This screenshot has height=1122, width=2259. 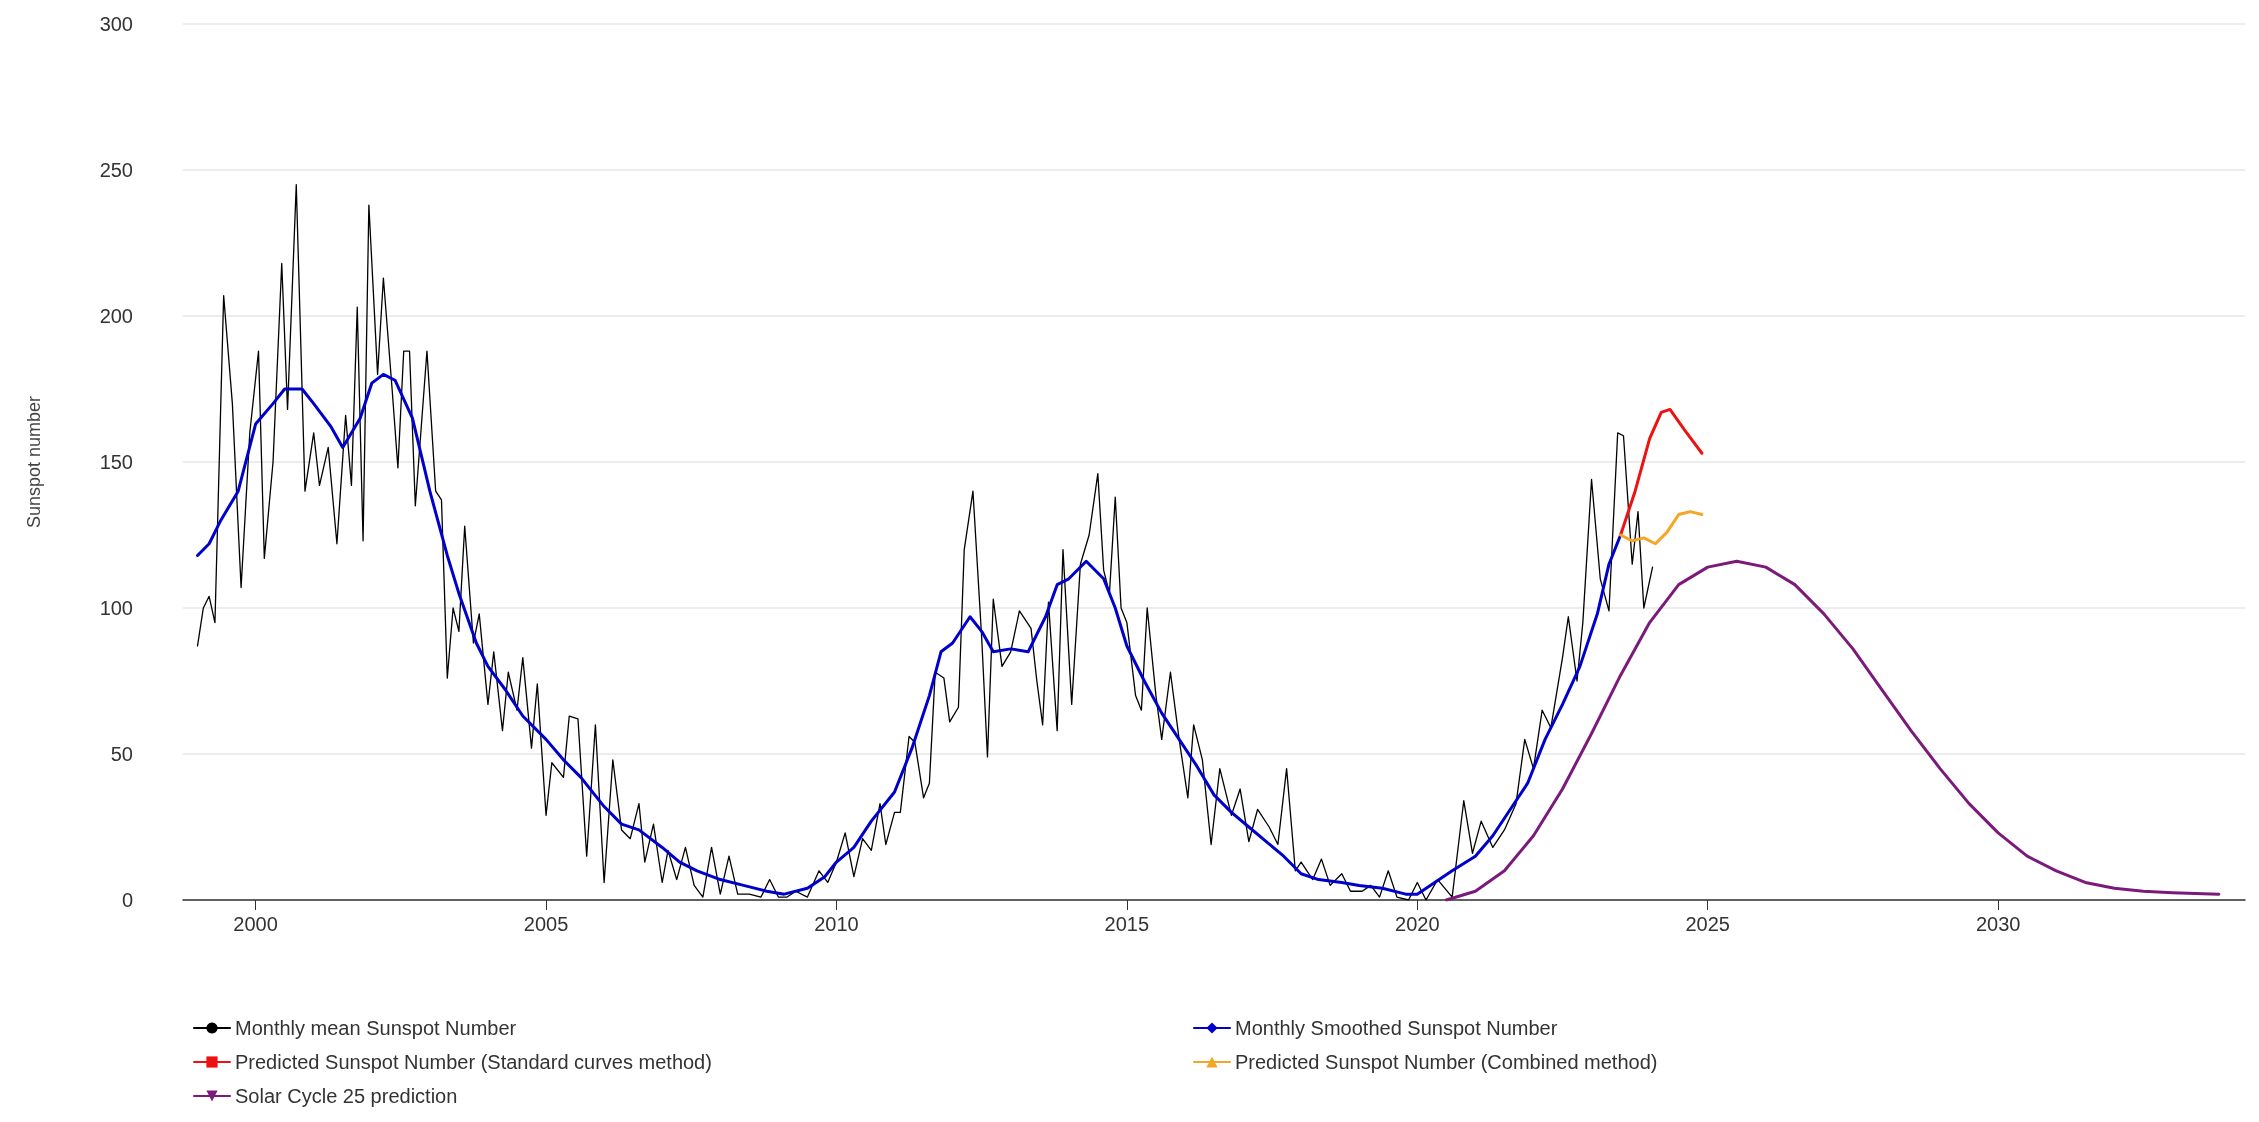 I want to click on legend-label: Monthly Smoothed Sunspot Number, so click(x=1396, y=1028).